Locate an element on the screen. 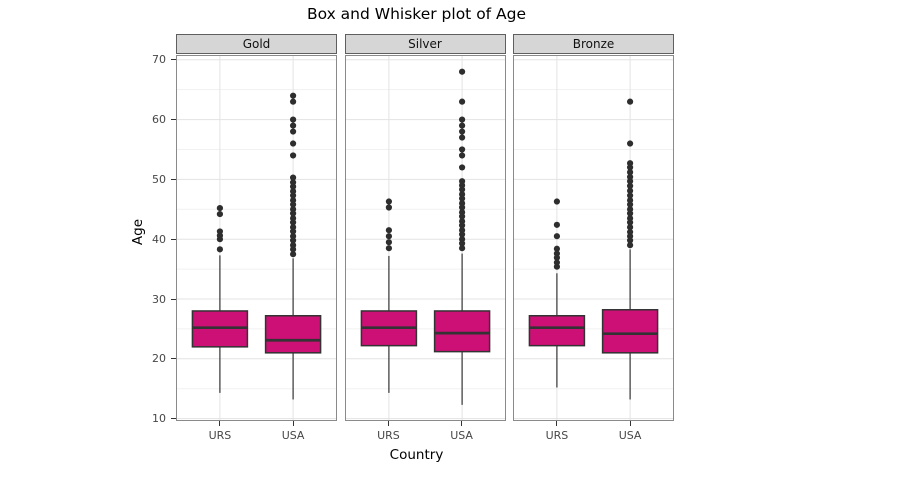 The width and height of the screenshot is (897, 477). facet-strip-label: Gold is located at coordinates (256, 44).